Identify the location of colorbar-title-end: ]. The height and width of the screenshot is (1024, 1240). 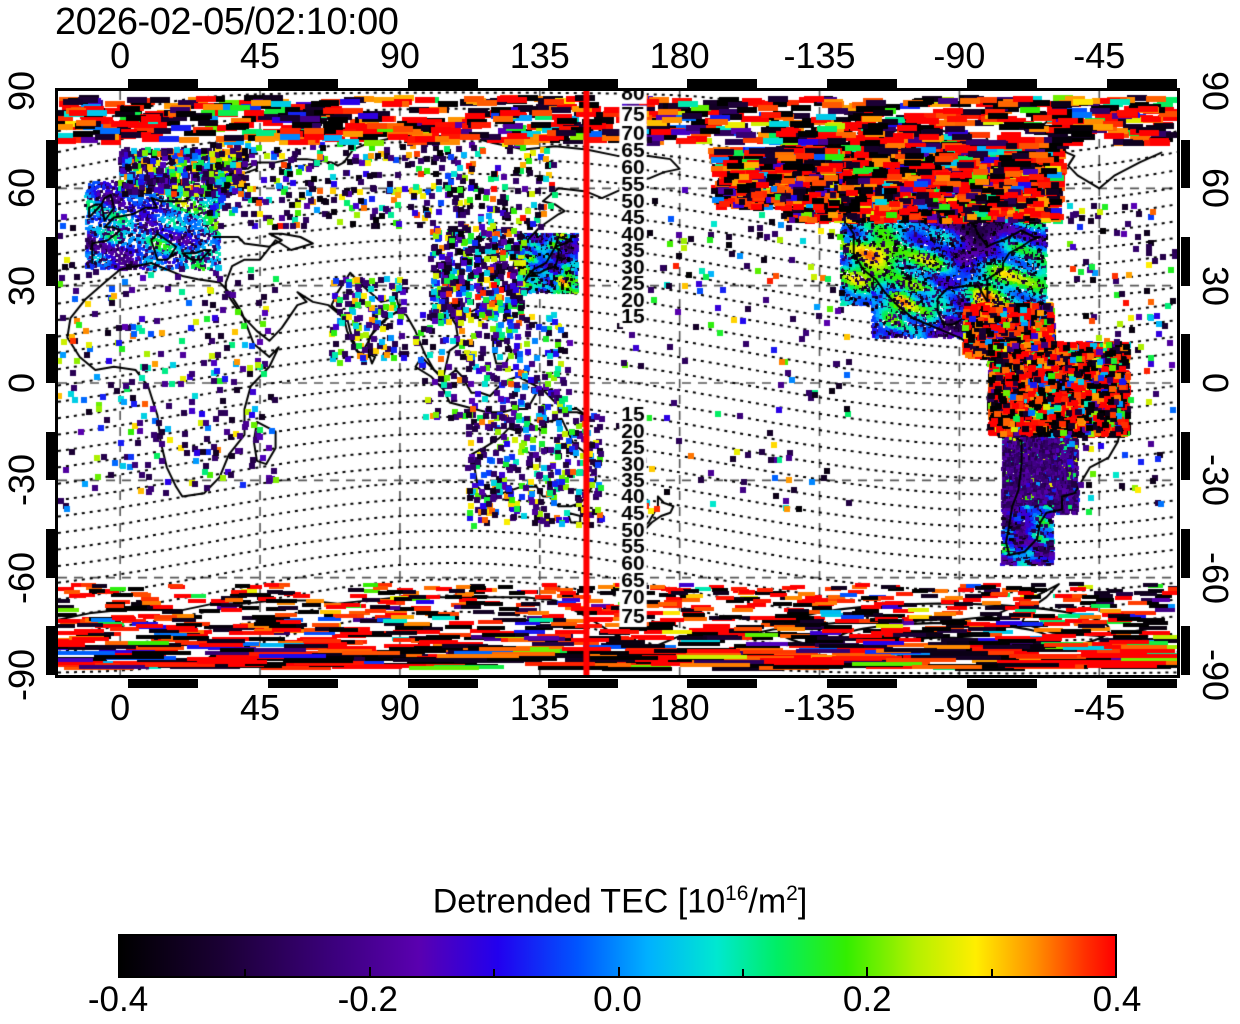
(802, 901).